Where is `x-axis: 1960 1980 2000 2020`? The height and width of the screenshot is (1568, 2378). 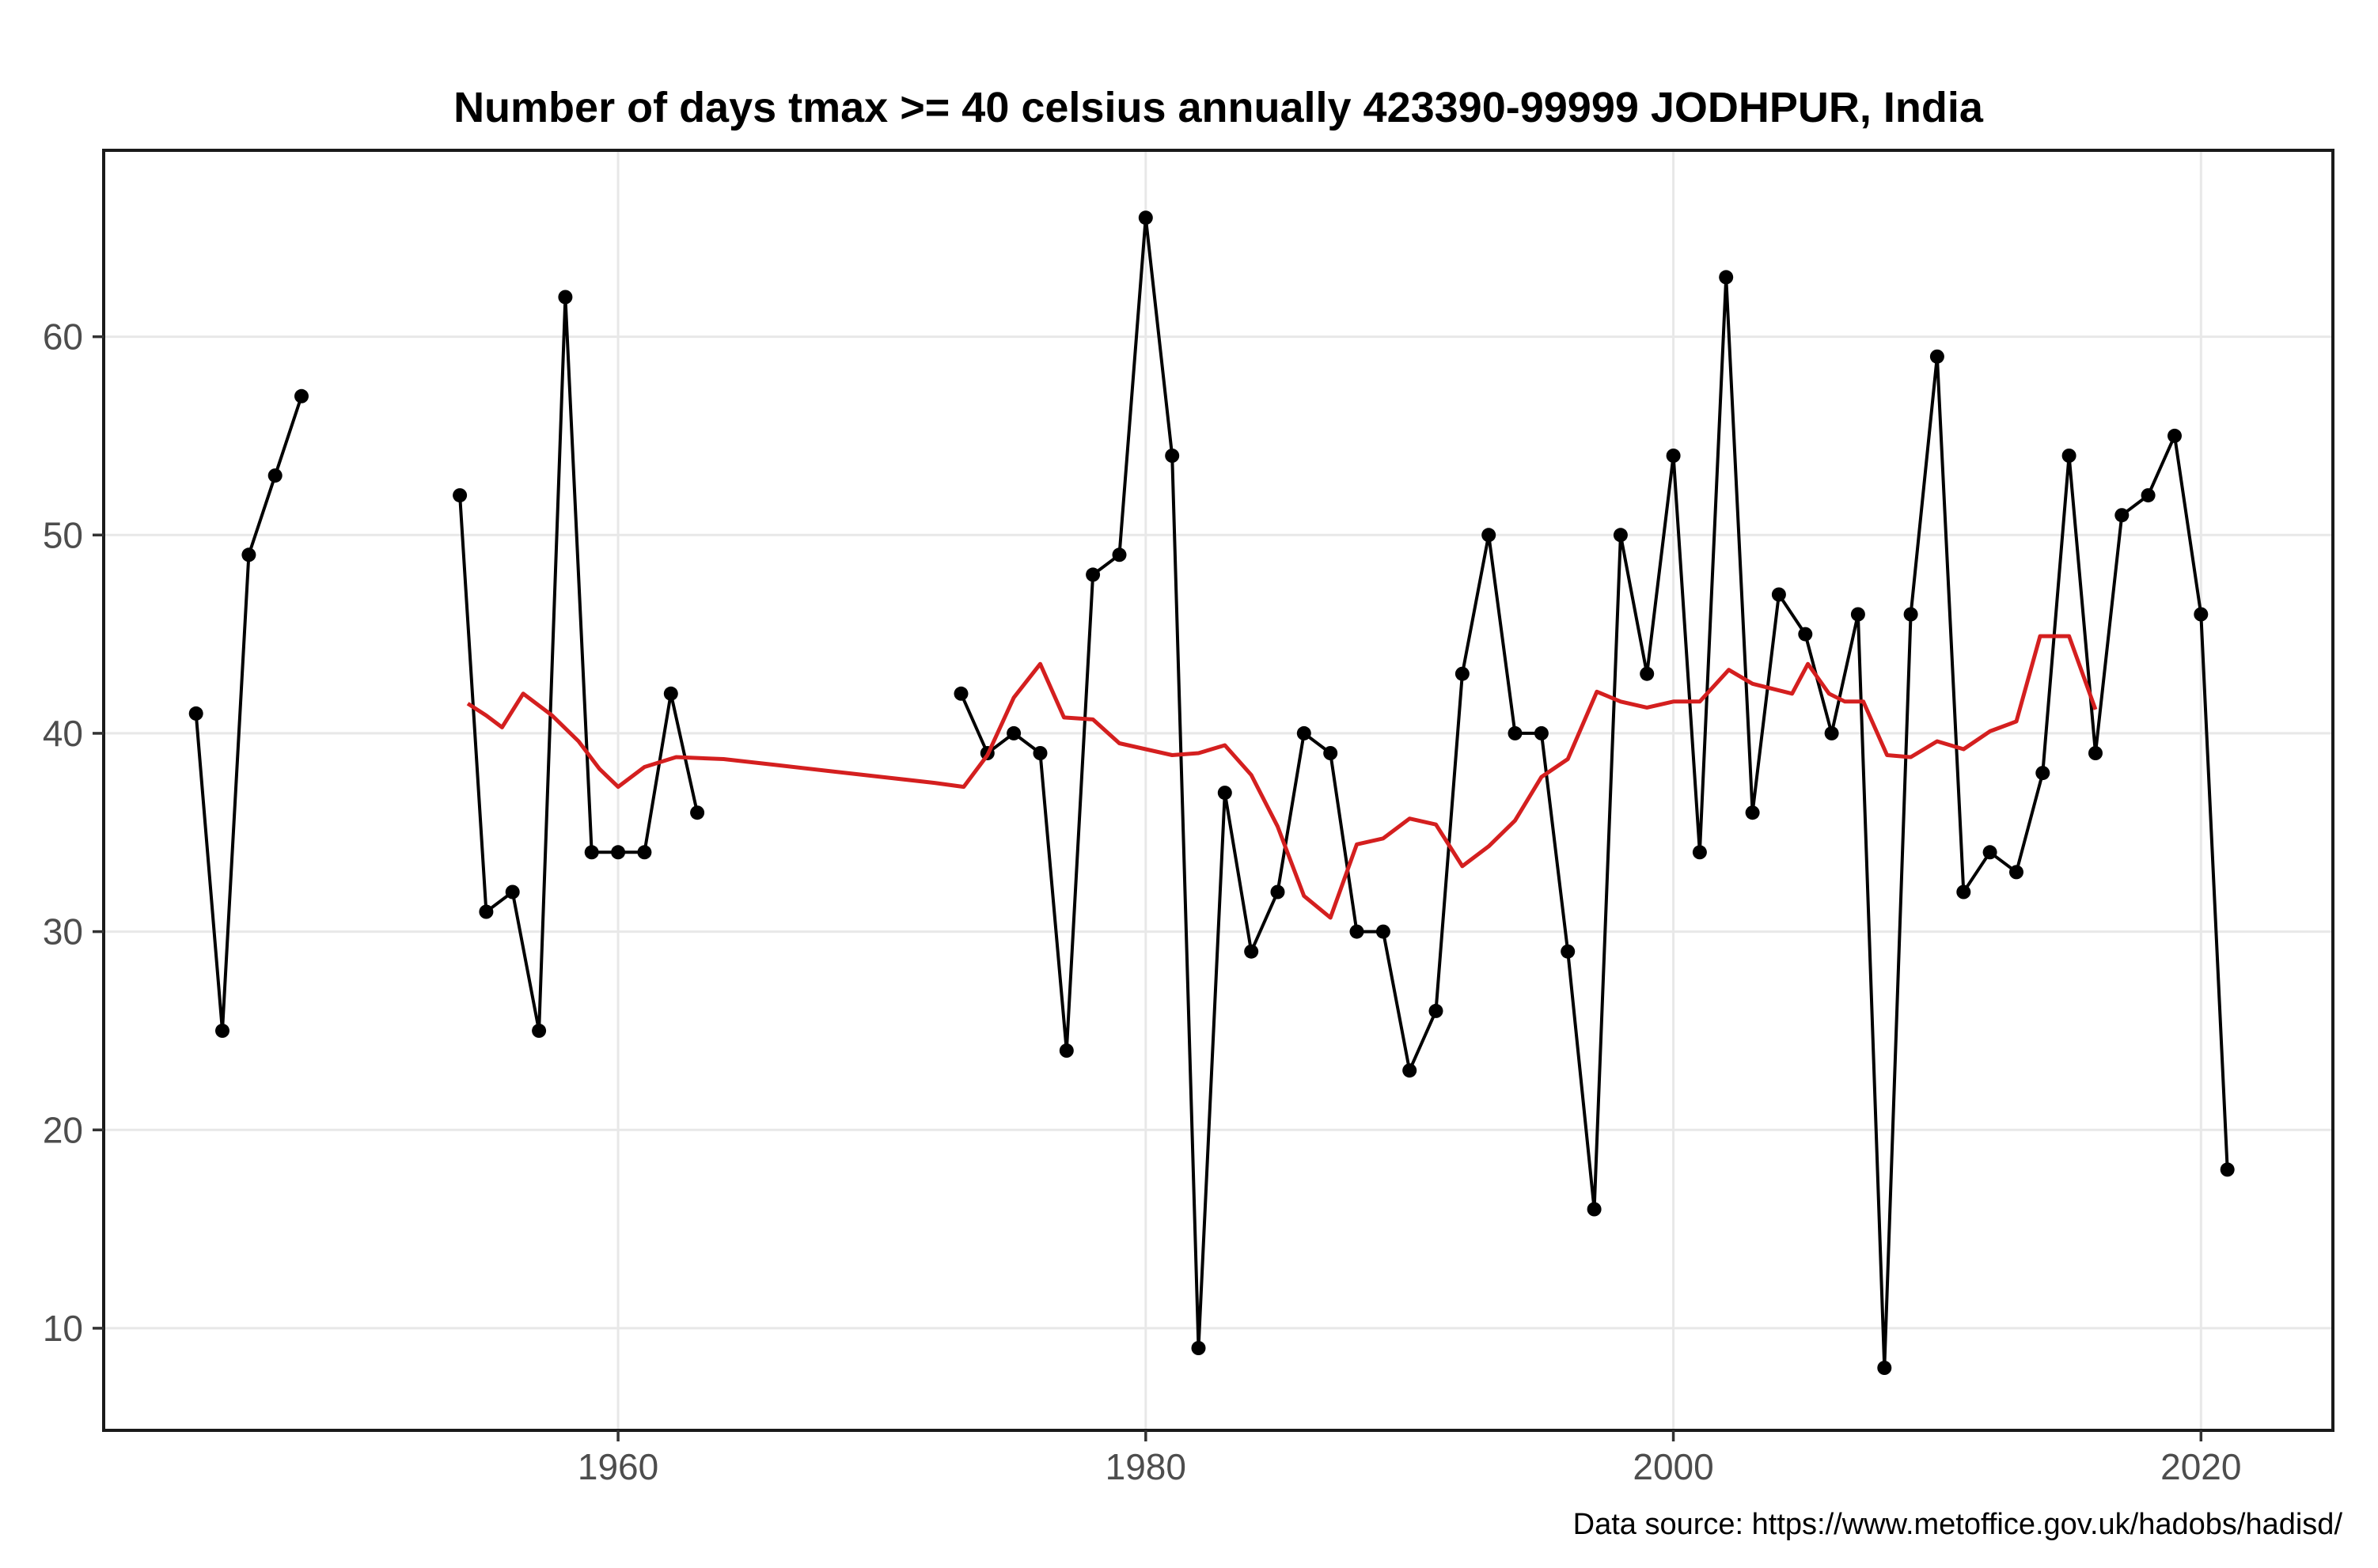
x-axis: 1960 1980 2000 2020 is located at coordinates (1410, 1458).